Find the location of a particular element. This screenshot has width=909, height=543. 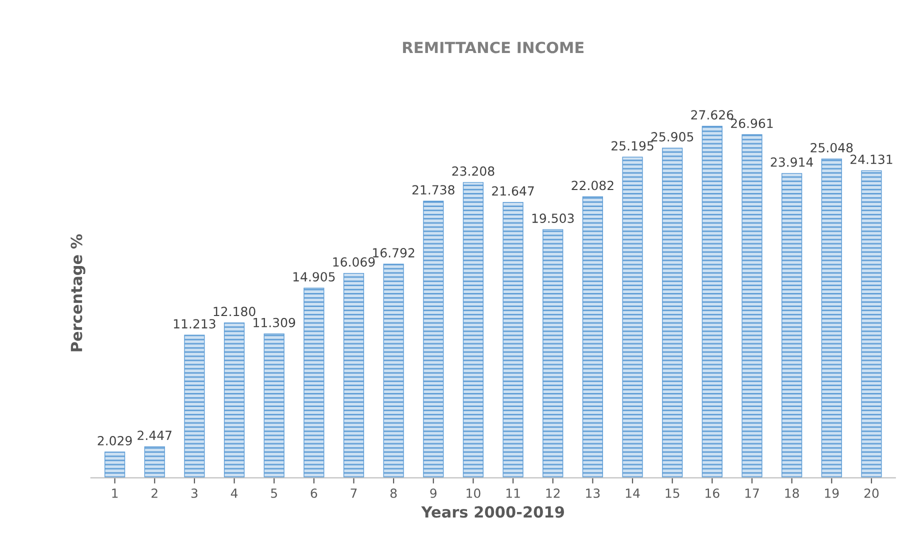

x-tick-label: 9 is located at coordinates (433, 493).